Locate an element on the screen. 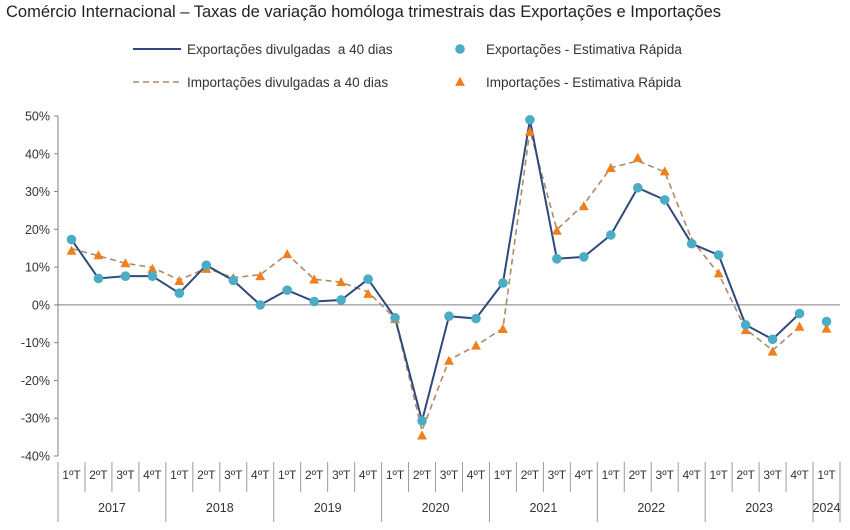 The height and width of the screenshot is (530, 850). legend-swatch-exports-estimate is located at coordinates (460, 49).